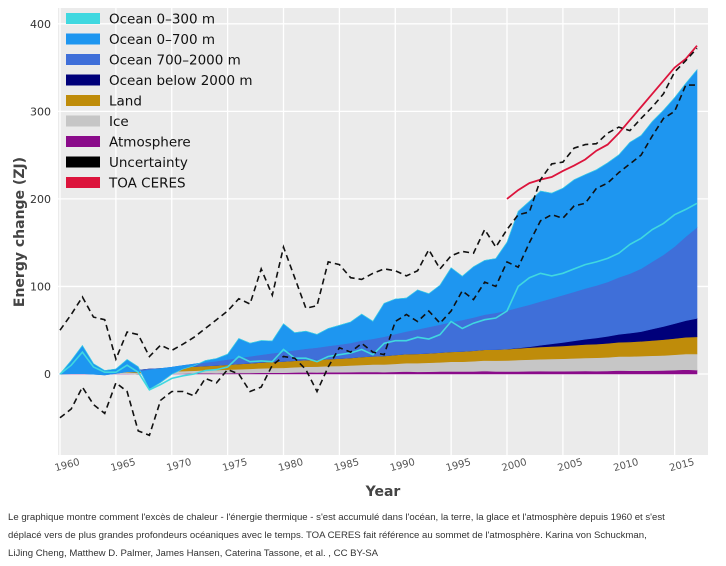  What do you see at coordinates (67, 465) in the screenshot?
I see `x-tick-label: 1960` at bounding box center [67, 465].